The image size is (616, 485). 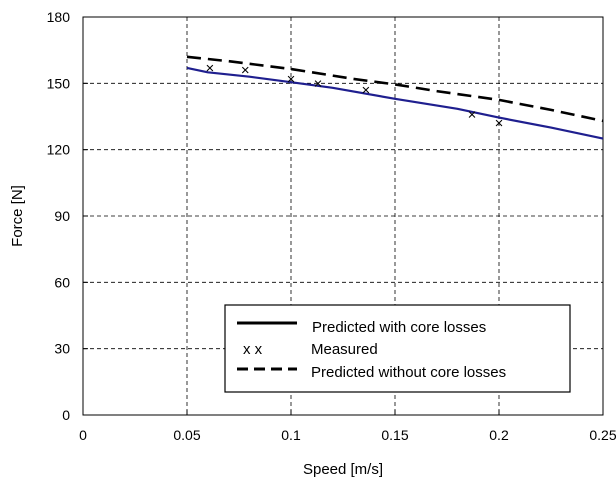 I want to click on legend-box, so click(x=397, y=348).